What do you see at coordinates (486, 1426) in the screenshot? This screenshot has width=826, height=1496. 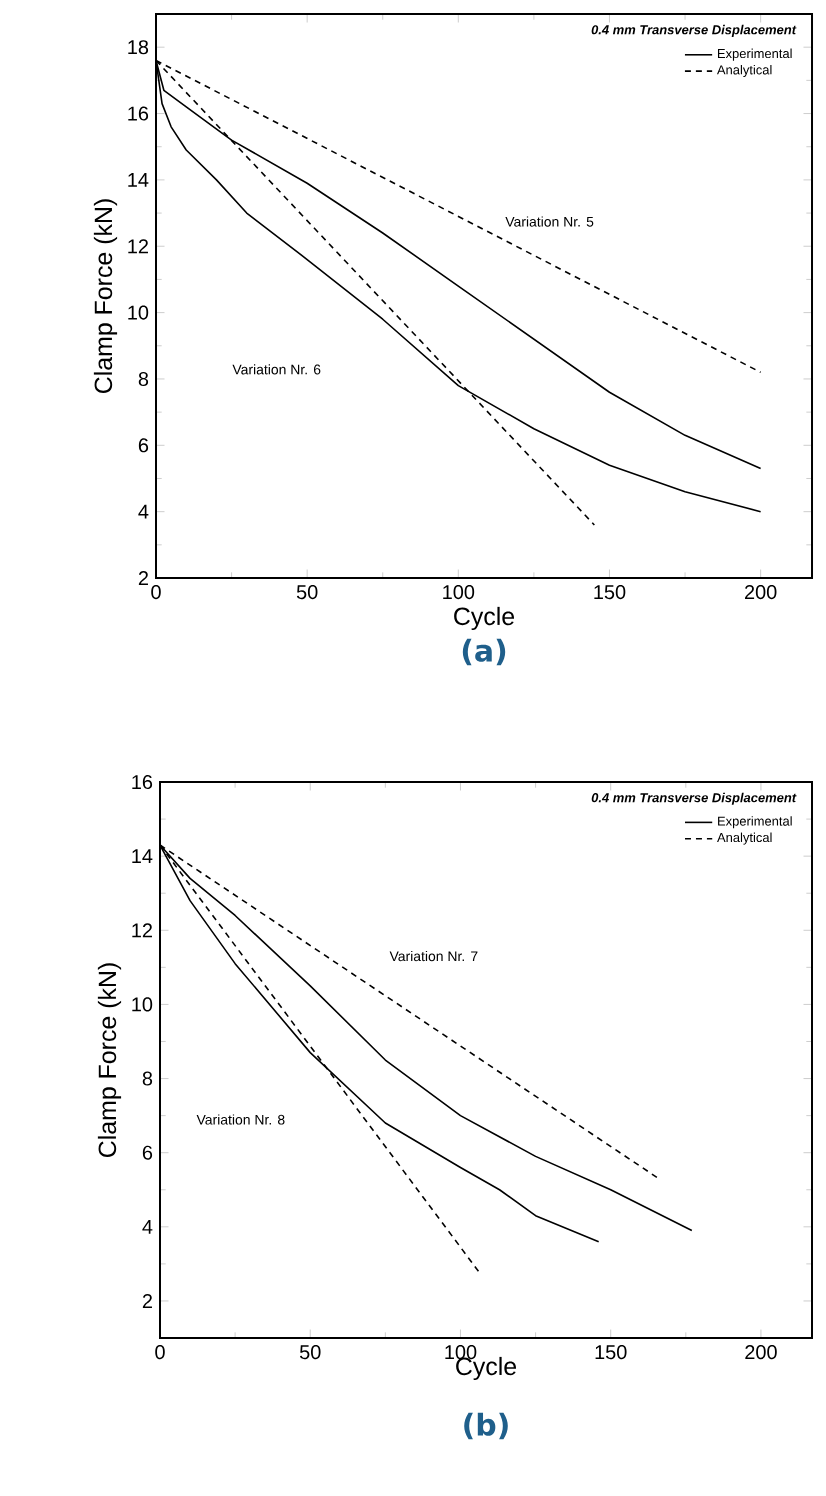 I see `text: (b)` at bounding box center [486, 1426].